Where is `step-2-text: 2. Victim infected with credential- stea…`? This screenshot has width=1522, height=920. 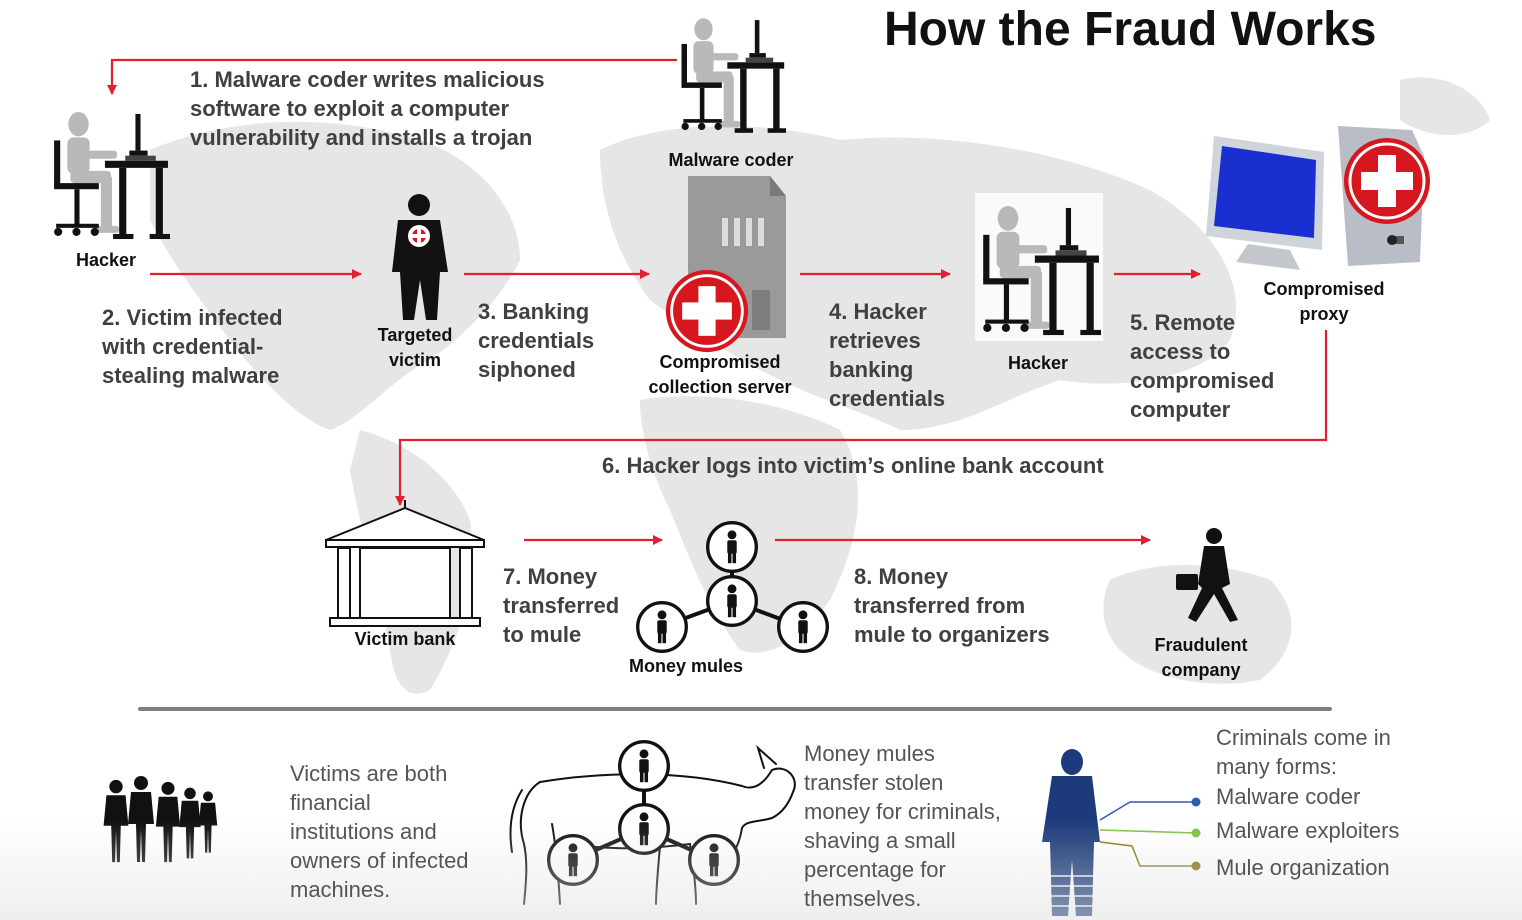
step-2-text: 2. Victim infected with credential- stea… is located at coordinates (192, 346).